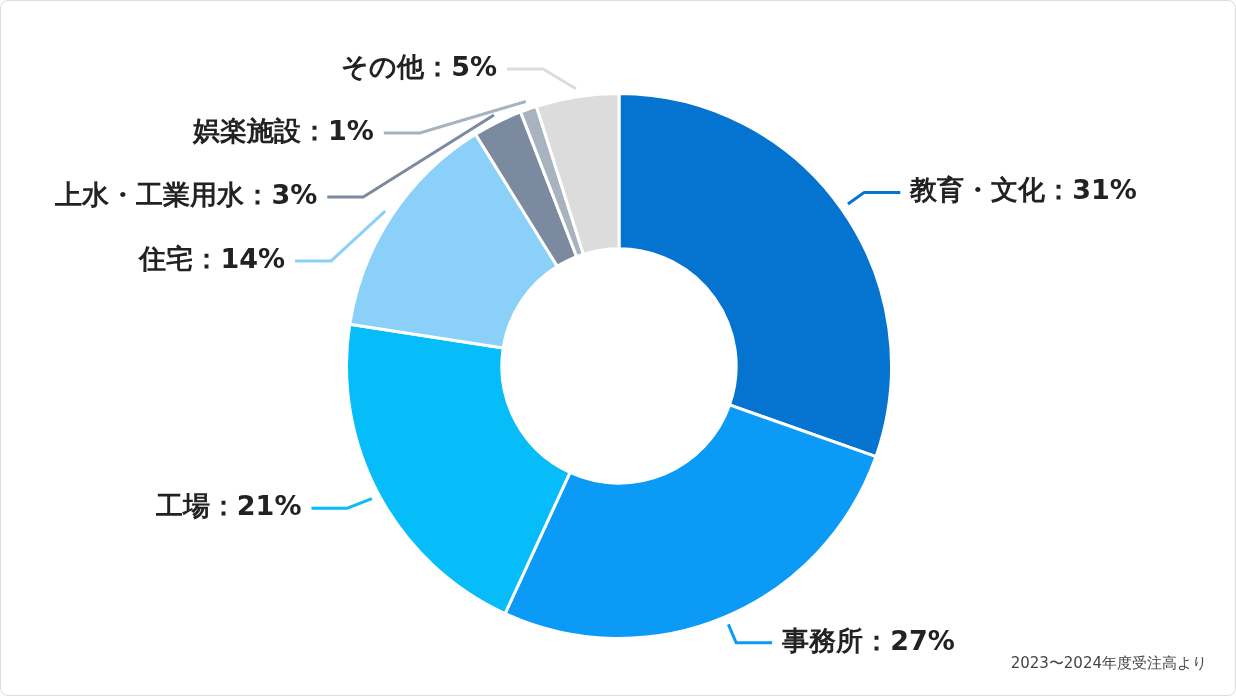 This screenshot has height=696, width=1236. Describe the element at coordinates (1108, 663) in the screenshot. I see `text: 2023〜2024年度受注高より` at that location.